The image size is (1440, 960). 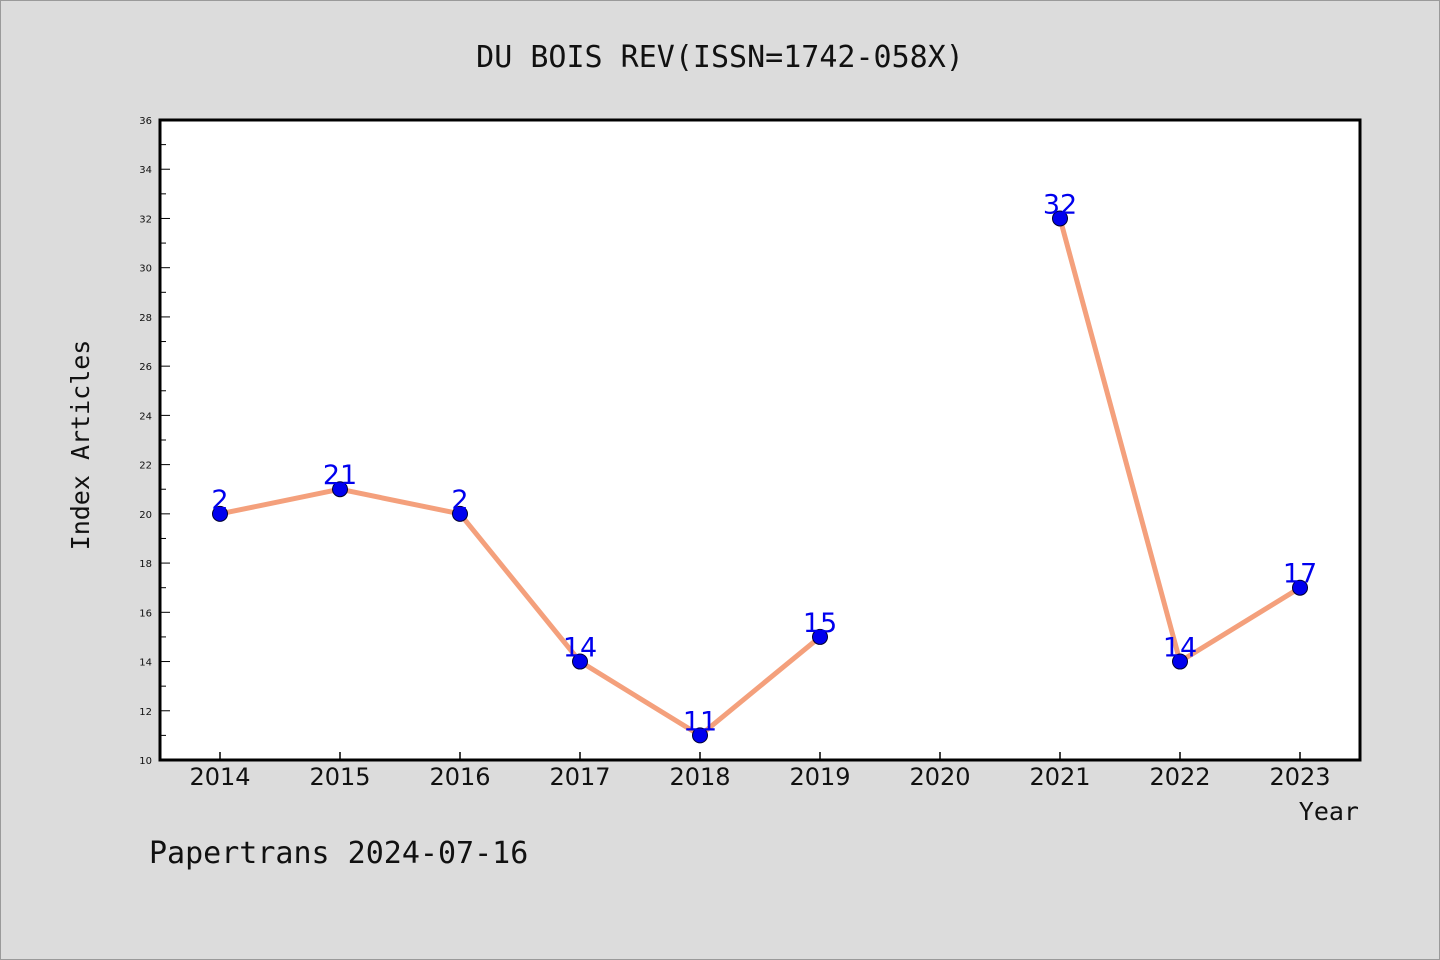 What do you see at coordinates (579, 777) in the screenshot?
I see `x-tick-label: 2017` at bounding box center [579, 777].